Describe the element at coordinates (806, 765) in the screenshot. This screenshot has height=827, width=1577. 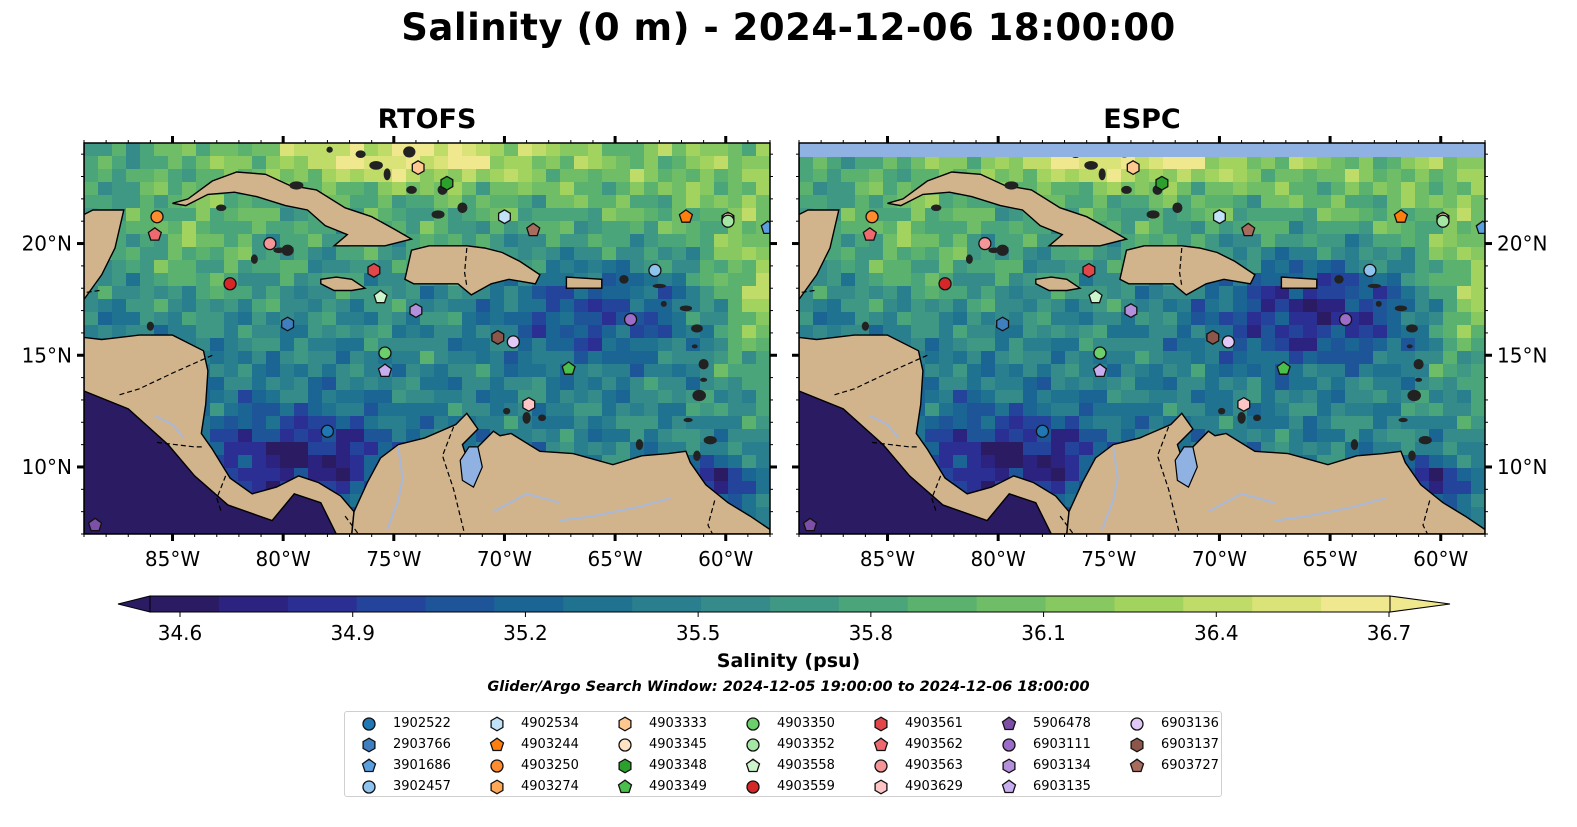
I see `legend-label: 4903558` at that location.